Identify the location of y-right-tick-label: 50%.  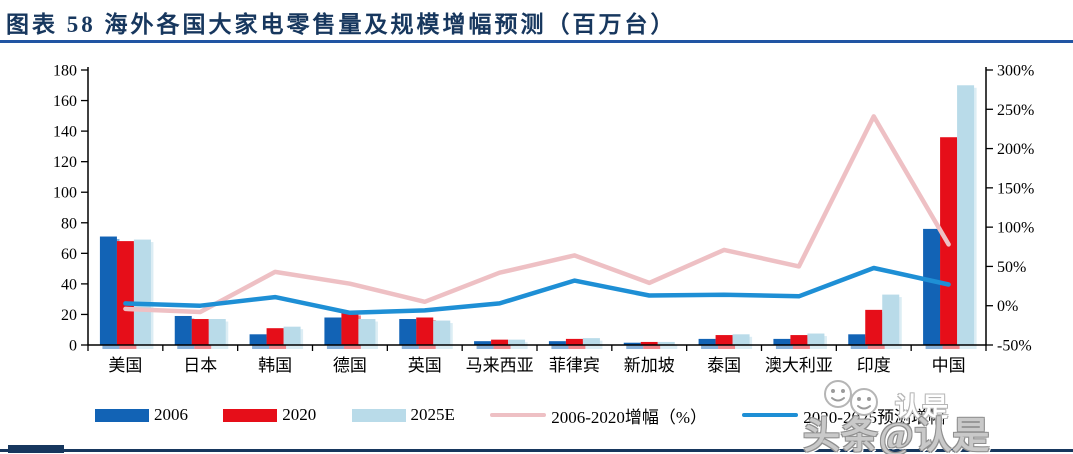
(1011, 267).